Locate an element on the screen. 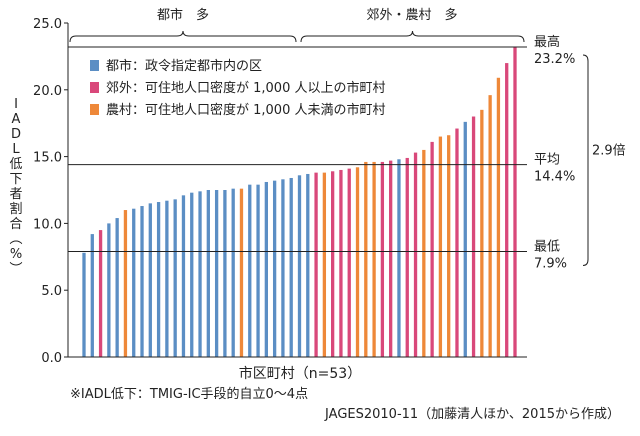 This screenshot has height=436, width=640. legend-label-urban: 都市：政令指定都市内の区 is located at coordinates (184, 66).